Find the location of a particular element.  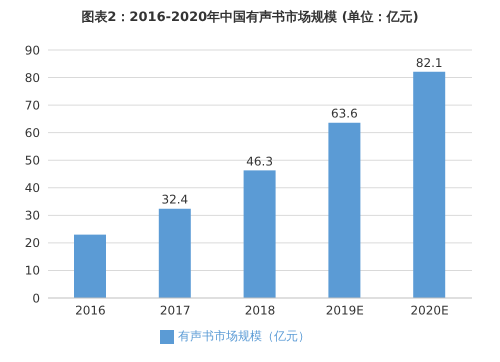

x-tick-label: 2016 is located at coordinates (90, 311).